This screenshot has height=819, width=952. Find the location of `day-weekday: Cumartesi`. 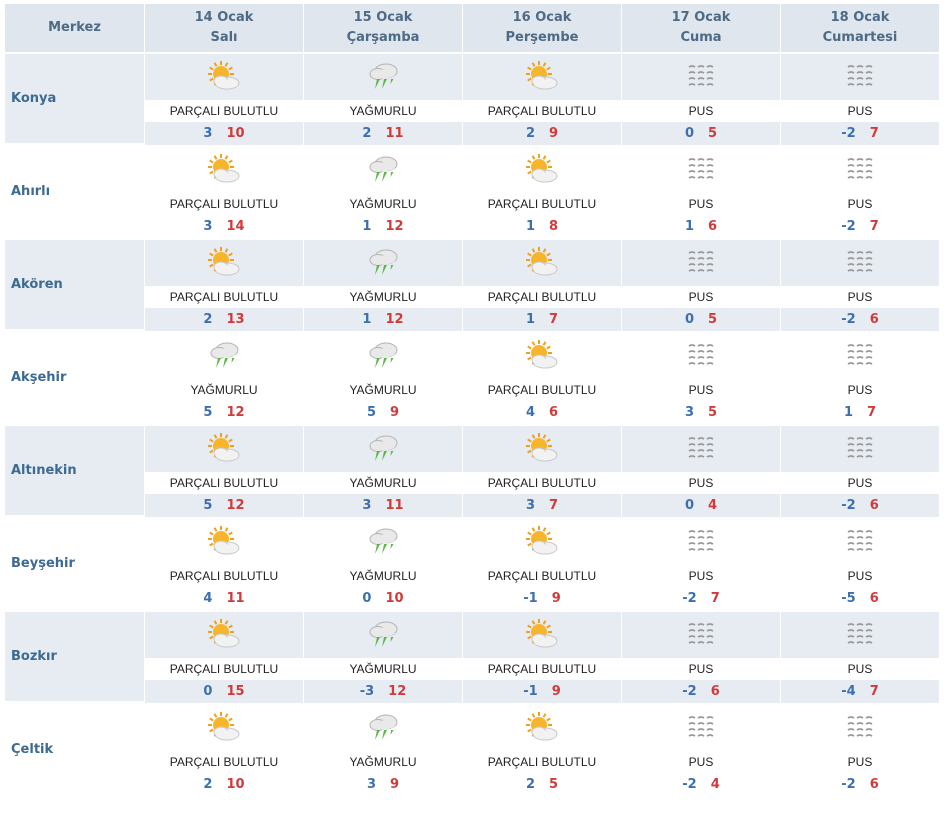

day-weekday: Cumartesi is located at coordinates (860, 37).